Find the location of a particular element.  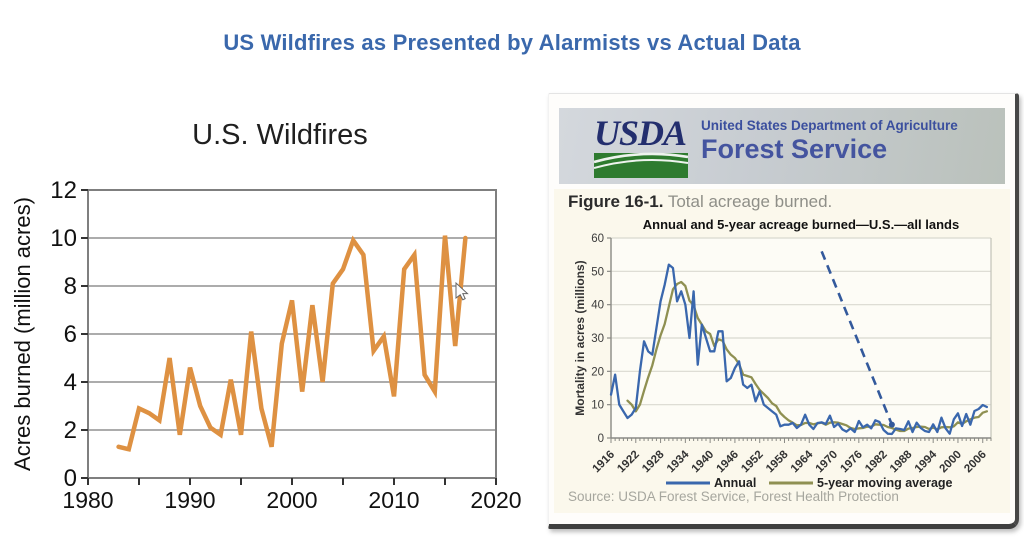

x-tick-label: 2020 is located at coordinates (495, 500).